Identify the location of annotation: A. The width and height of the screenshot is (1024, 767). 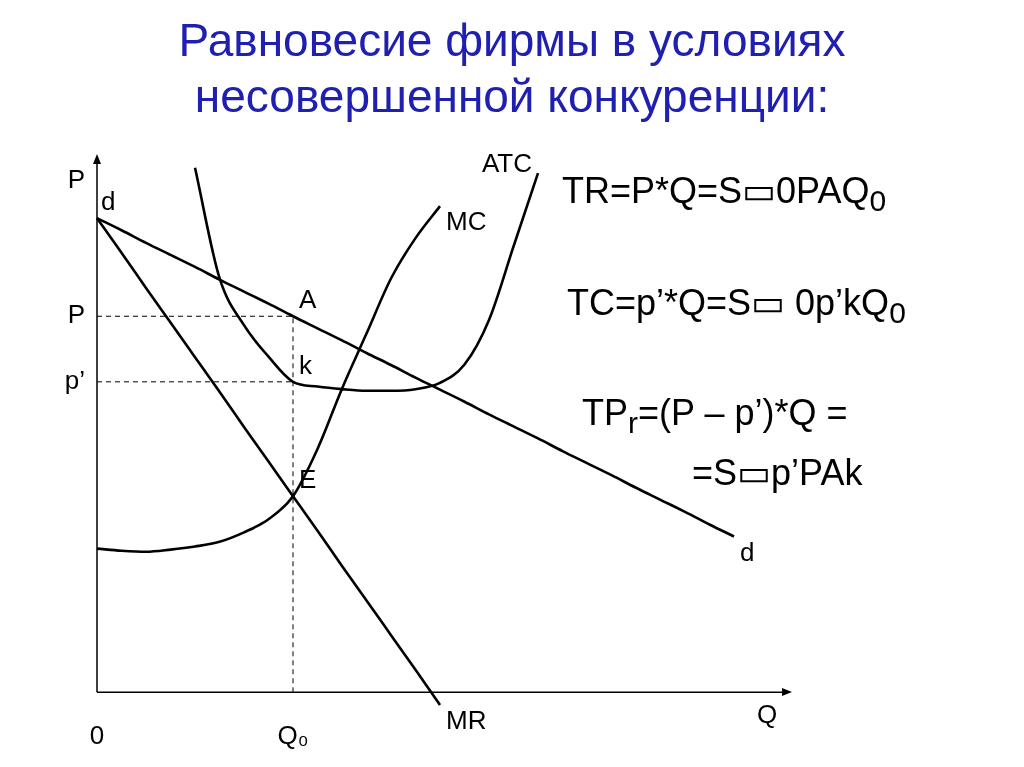
(308, 299).